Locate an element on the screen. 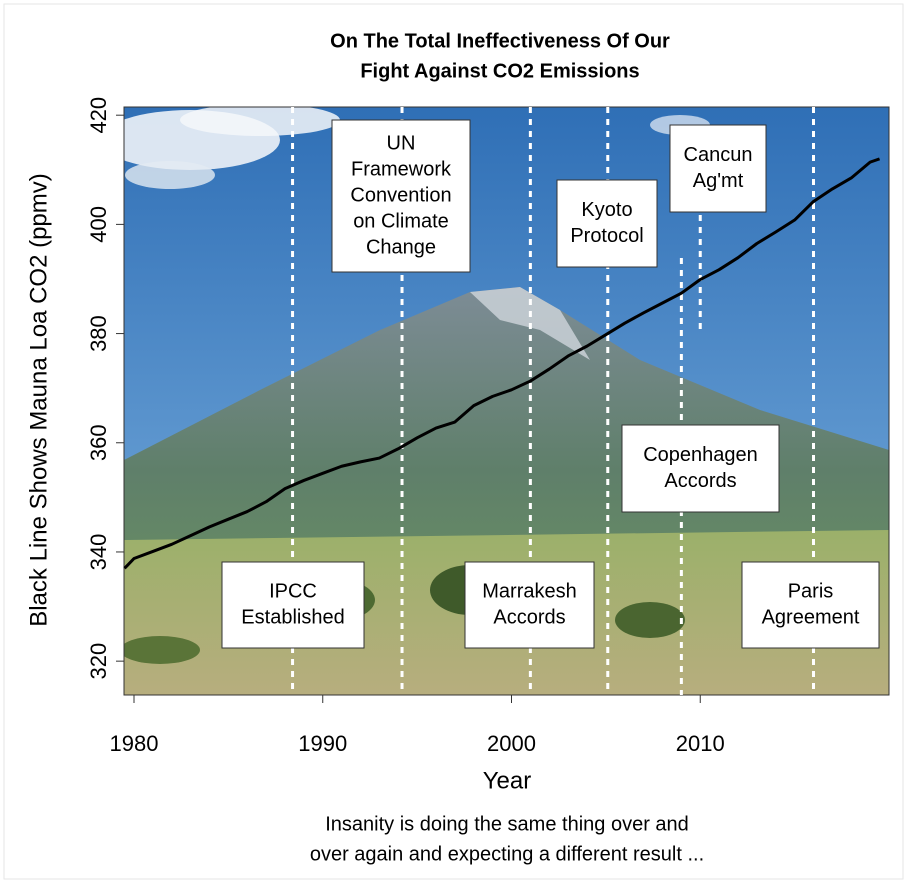 Image resolution: width=907 pixels, height=883 pixels. annotation-text: Convention is located at coordinates (400, 195).